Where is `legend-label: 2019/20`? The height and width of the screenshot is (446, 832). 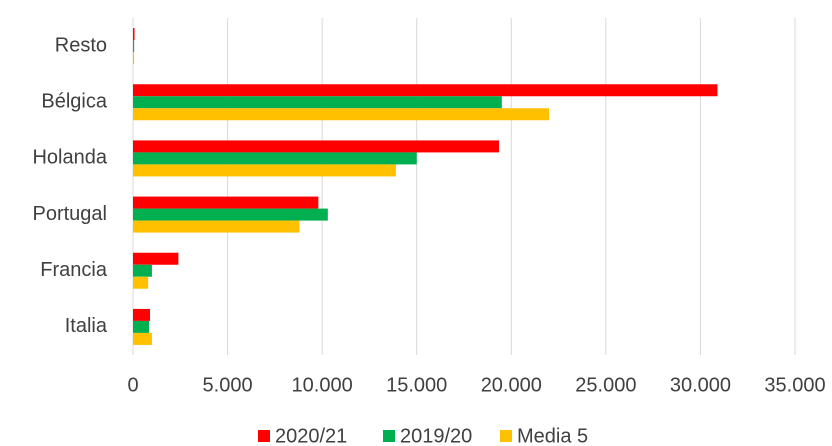 legend-label: 2019/20 is located at coordinates (436, 435).